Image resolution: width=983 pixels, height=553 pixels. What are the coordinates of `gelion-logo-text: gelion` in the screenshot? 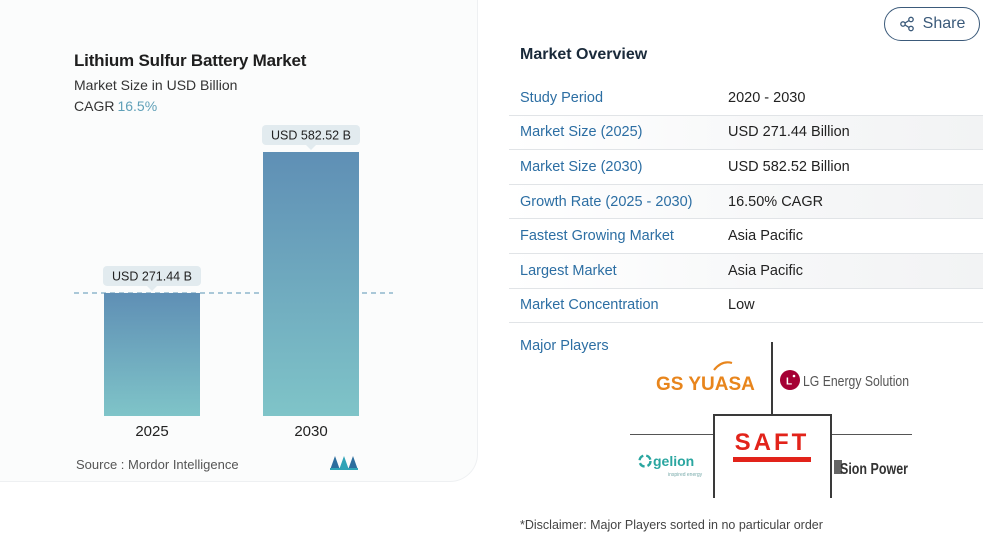 It's located at (673, 461).